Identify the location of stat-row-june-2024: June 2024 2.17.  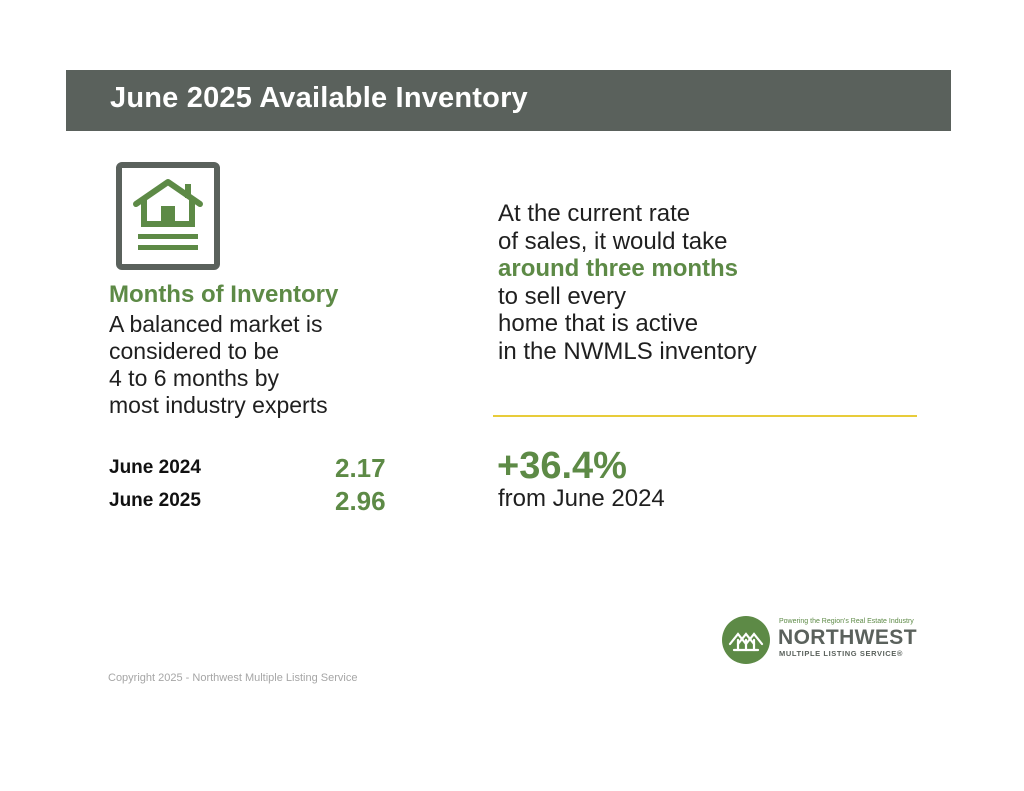
(254, 468).